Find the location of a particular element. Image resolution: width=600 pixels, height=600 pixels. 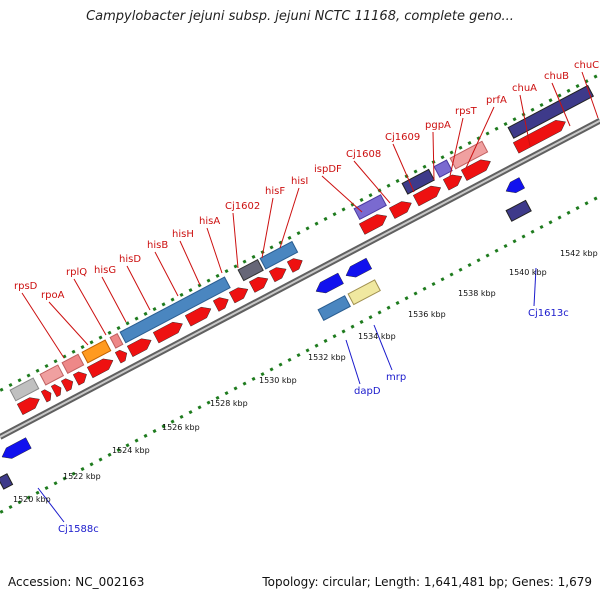

feature-bar-long is located at coordinates (551, 111).